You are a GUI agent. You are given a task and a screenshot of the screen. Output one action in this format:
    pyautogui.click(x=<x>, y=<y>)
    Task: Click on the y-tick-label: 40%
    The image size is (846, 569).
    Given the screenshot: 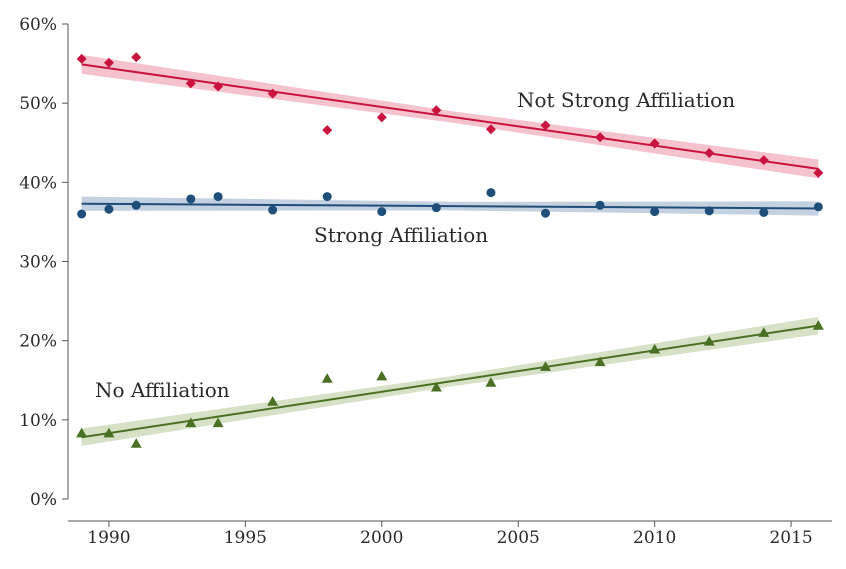 What is the action you would take?
    pyautogui.click(x=38, y=183)
    